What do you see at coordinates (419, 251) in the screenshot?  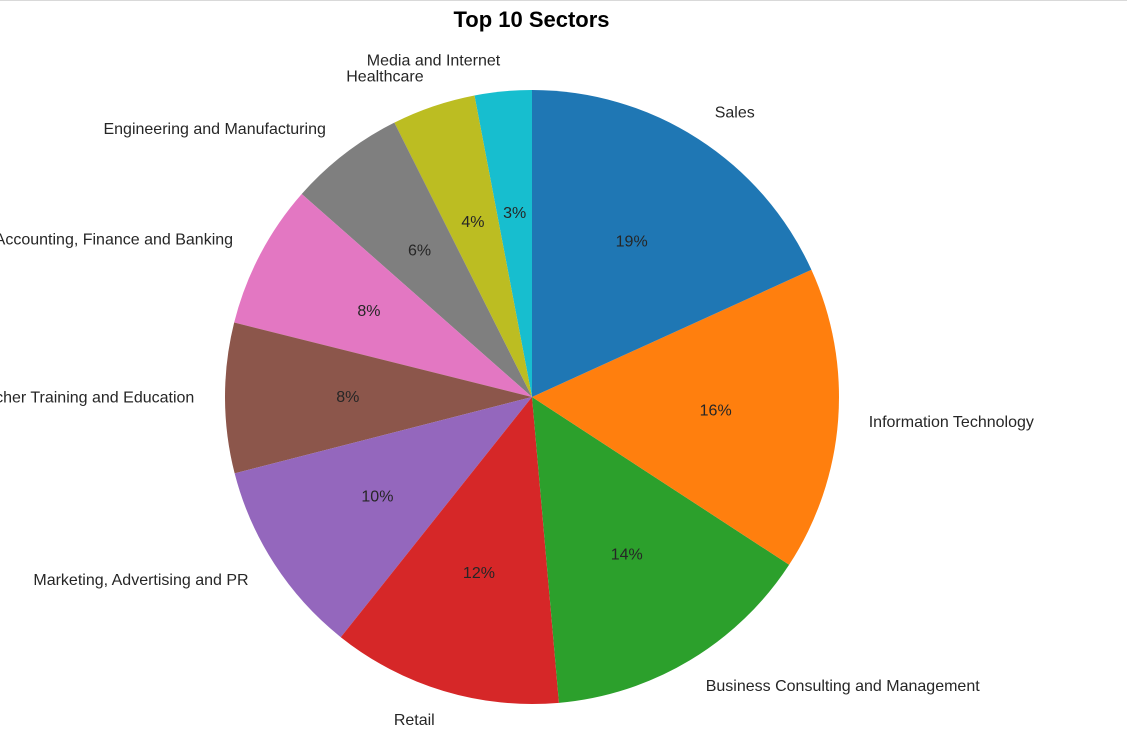 I see `percent-label-engineering-and-manufacturing: 6%` at bounding box center [419, 251].